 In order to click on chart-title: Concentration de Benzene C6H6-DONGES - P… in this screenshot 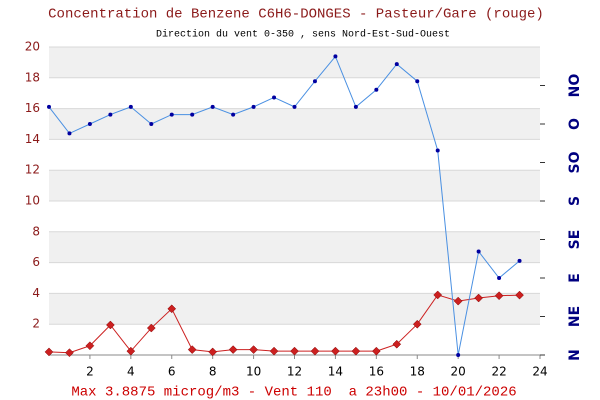, I will do `click(296, 15)`.